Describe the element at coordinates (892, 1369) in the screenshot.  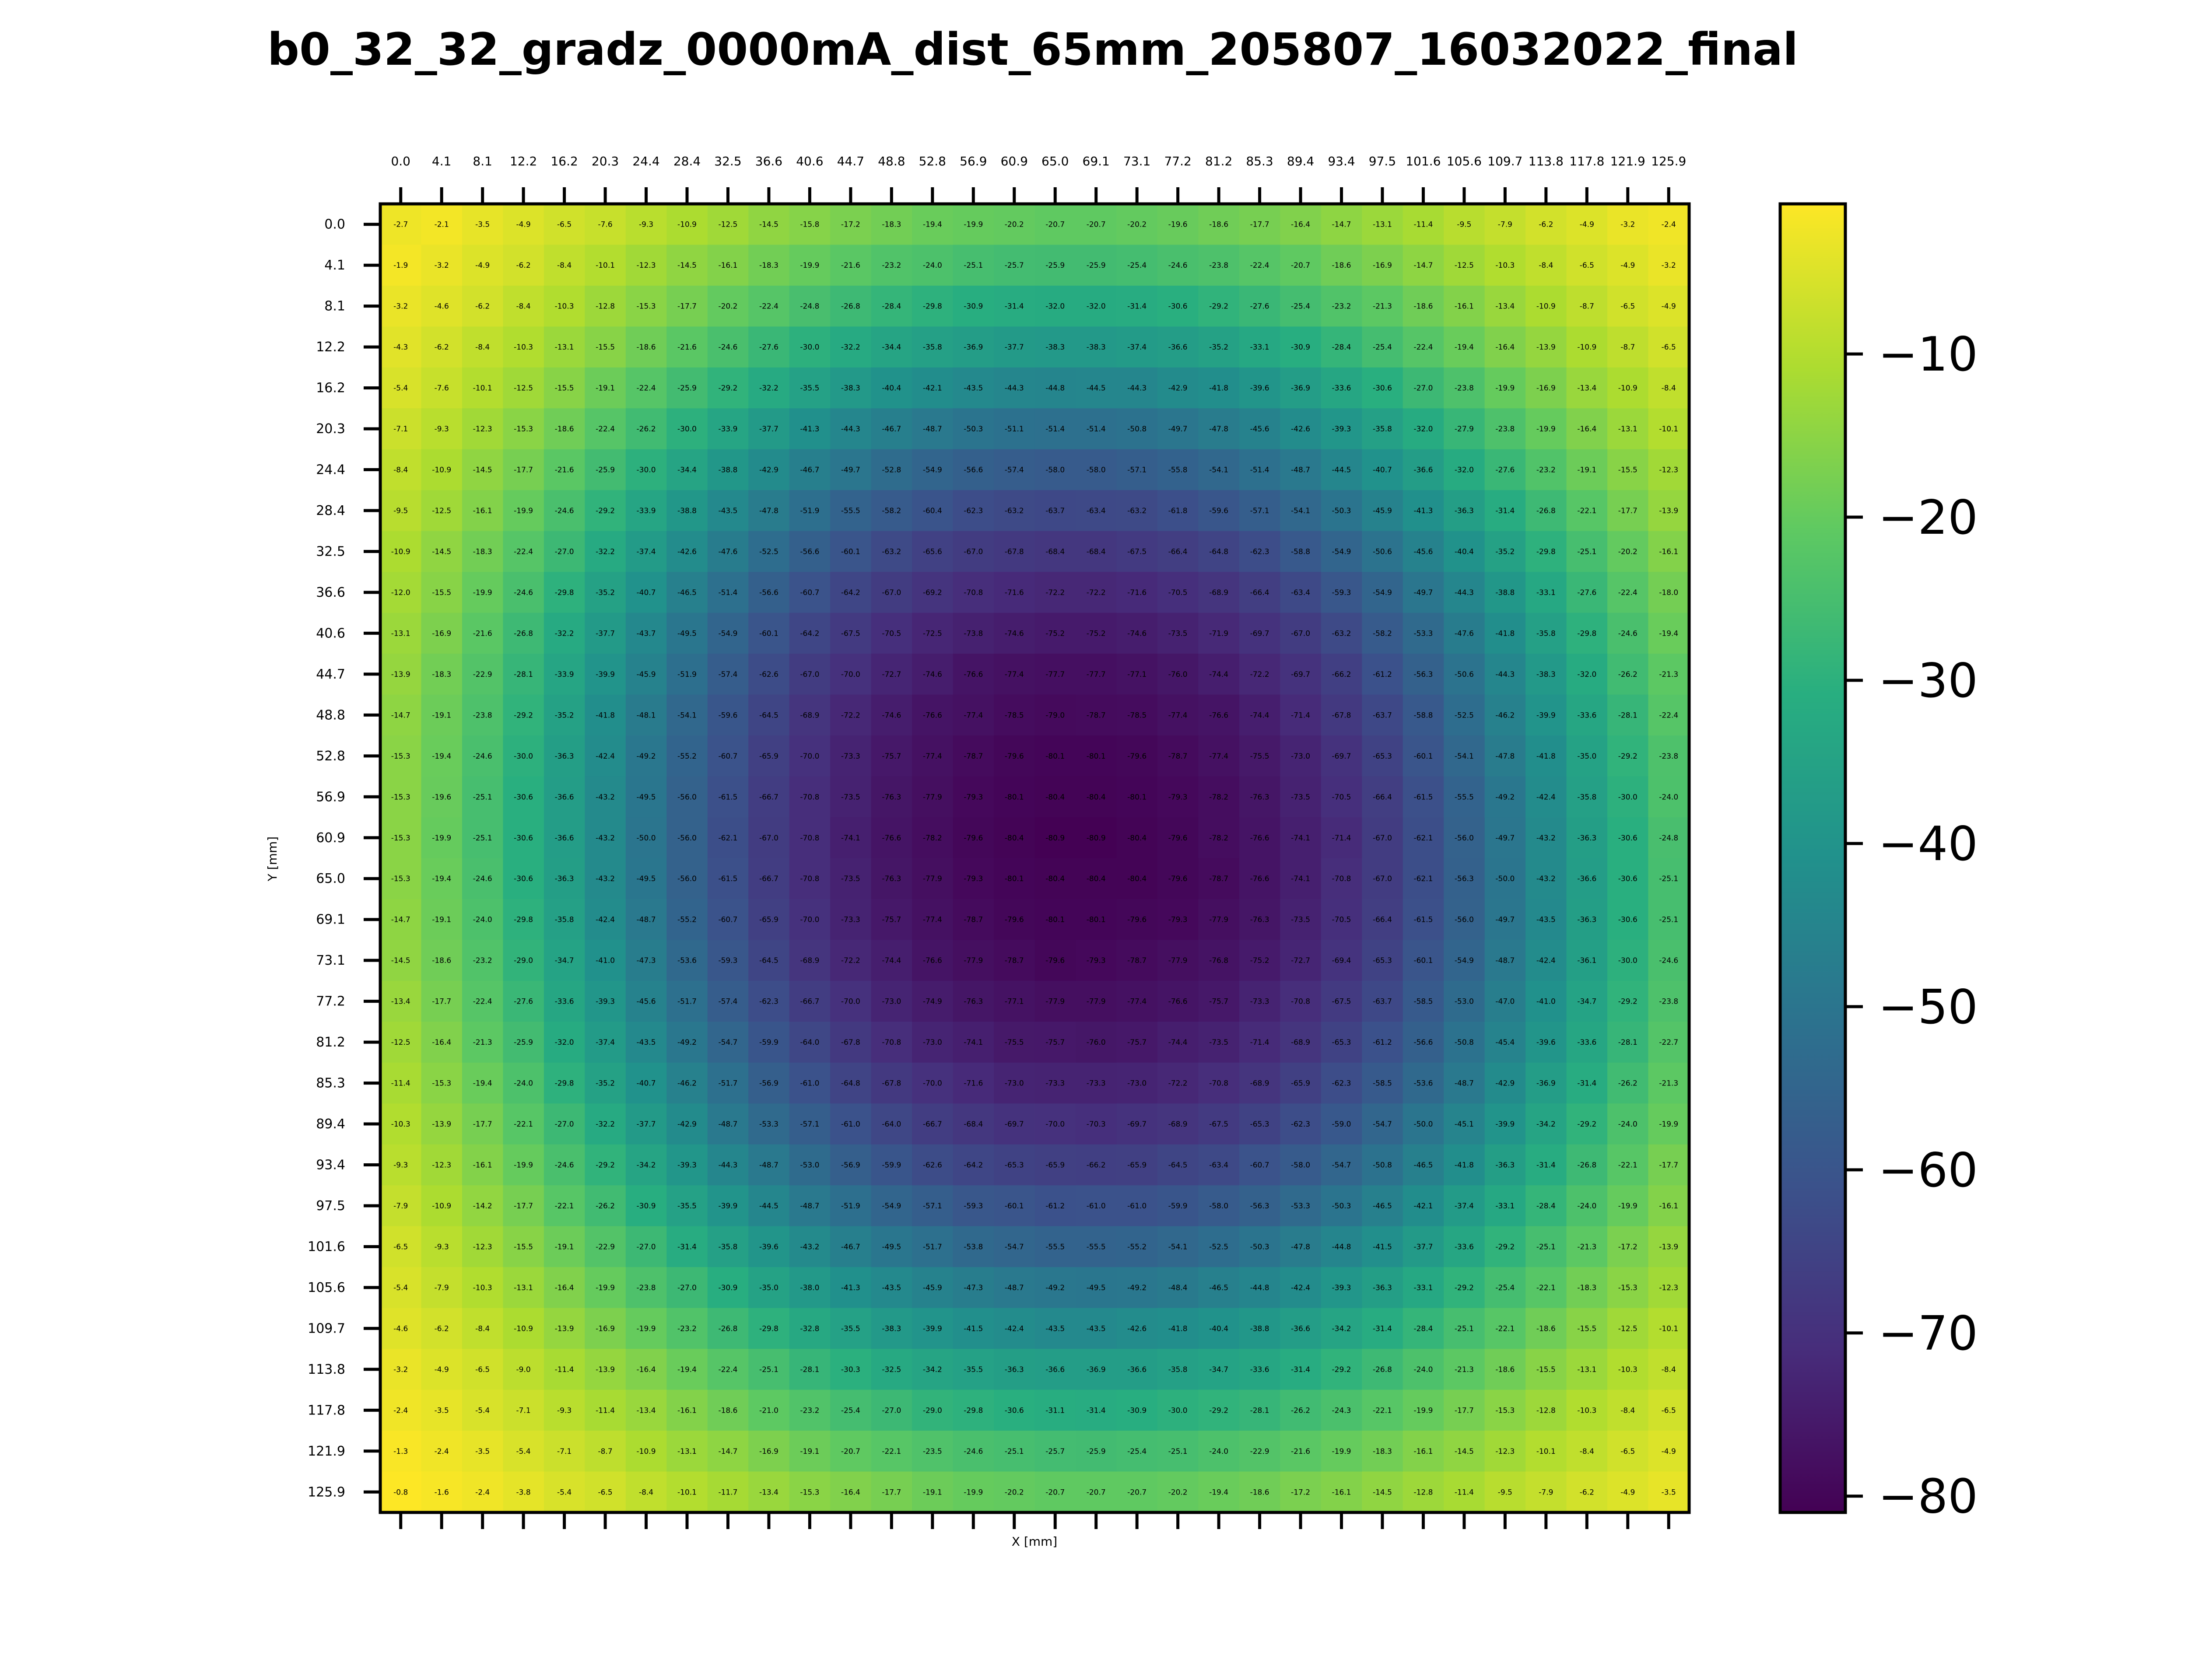
I see `cell-value-label: -32.5` at that location.